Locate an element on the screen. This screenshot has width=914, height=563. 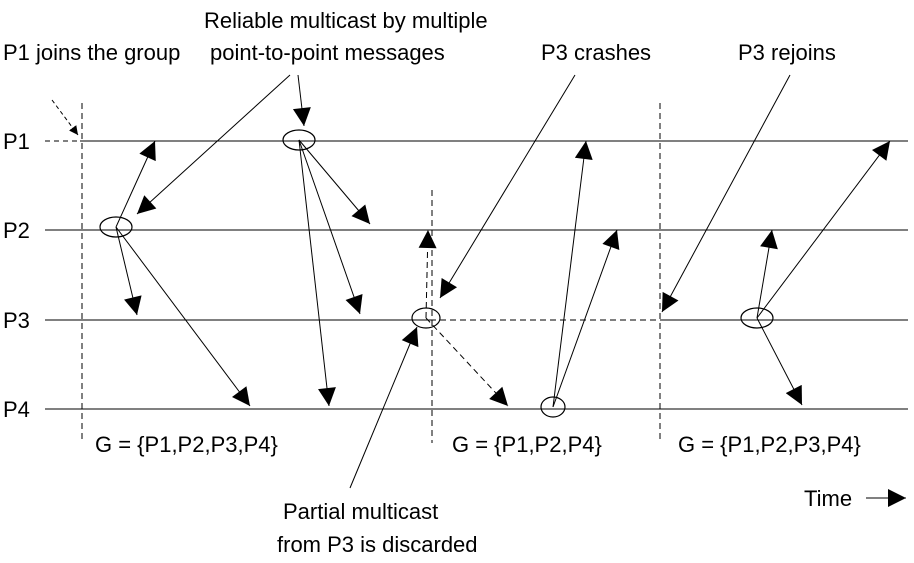
msg-p3-p4 is located at coordinates (779, 361).